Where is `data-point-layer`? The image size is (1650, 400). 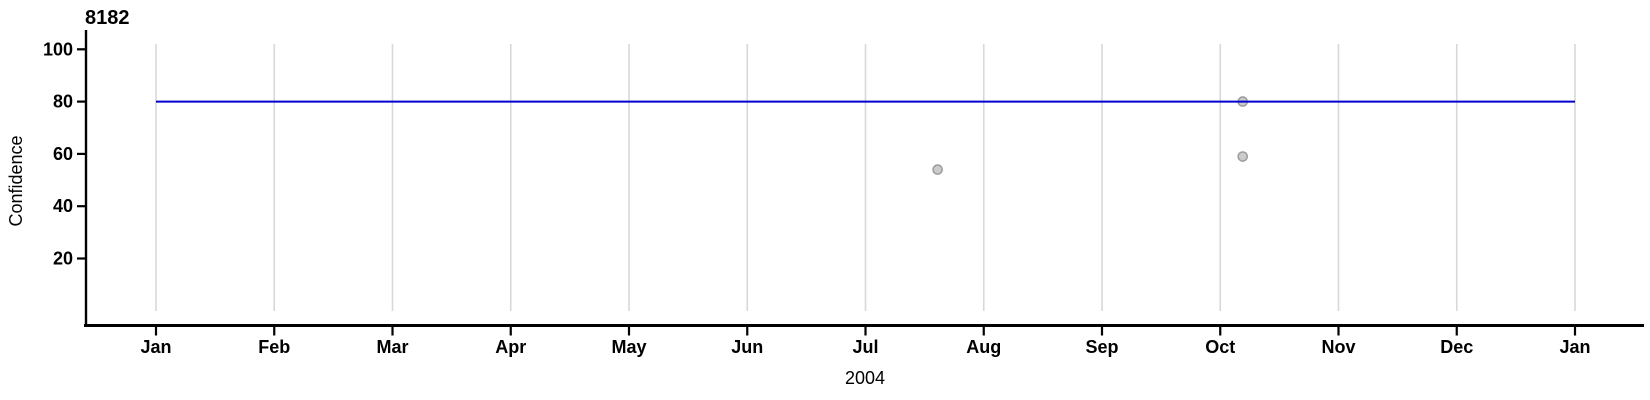 data-point-layer is located at coordinates (1090, 135).